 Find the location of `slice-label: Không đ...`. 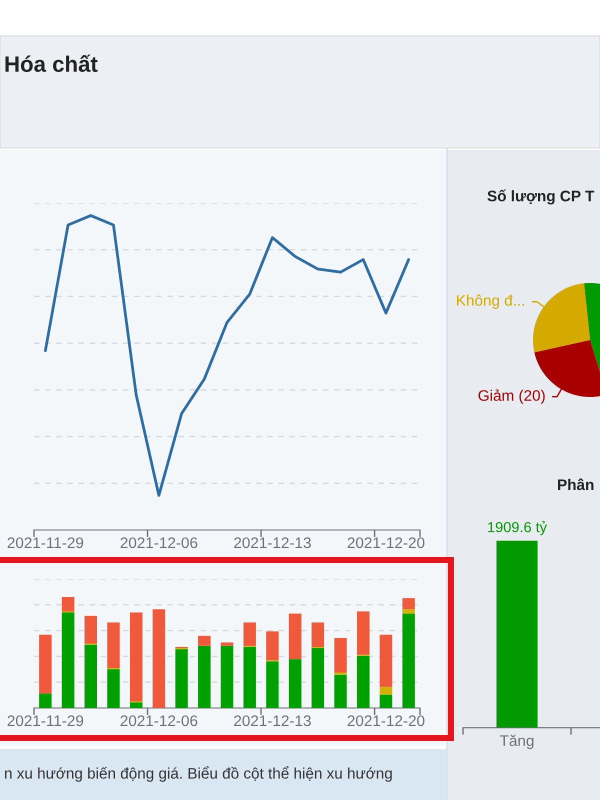

slice-label: Không đ... is located at coordinates (490, 301).